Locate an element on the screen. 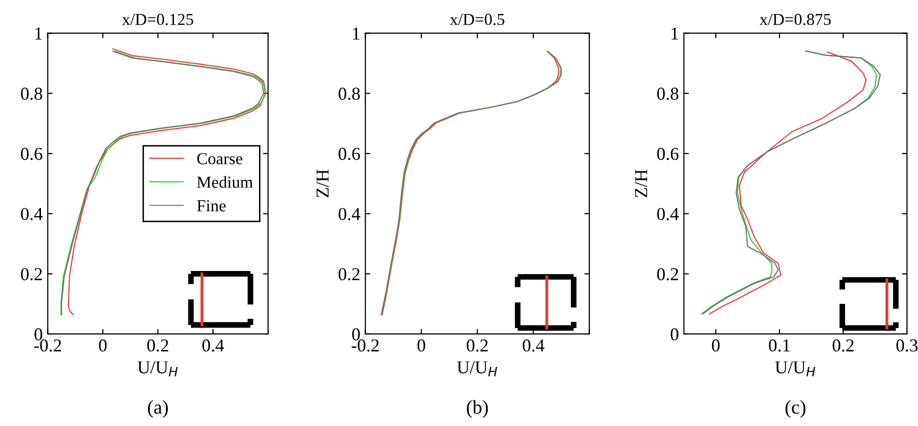 This screenshot has height=426, width=918. legend-label: Fine is located at coordinates (211, 206).